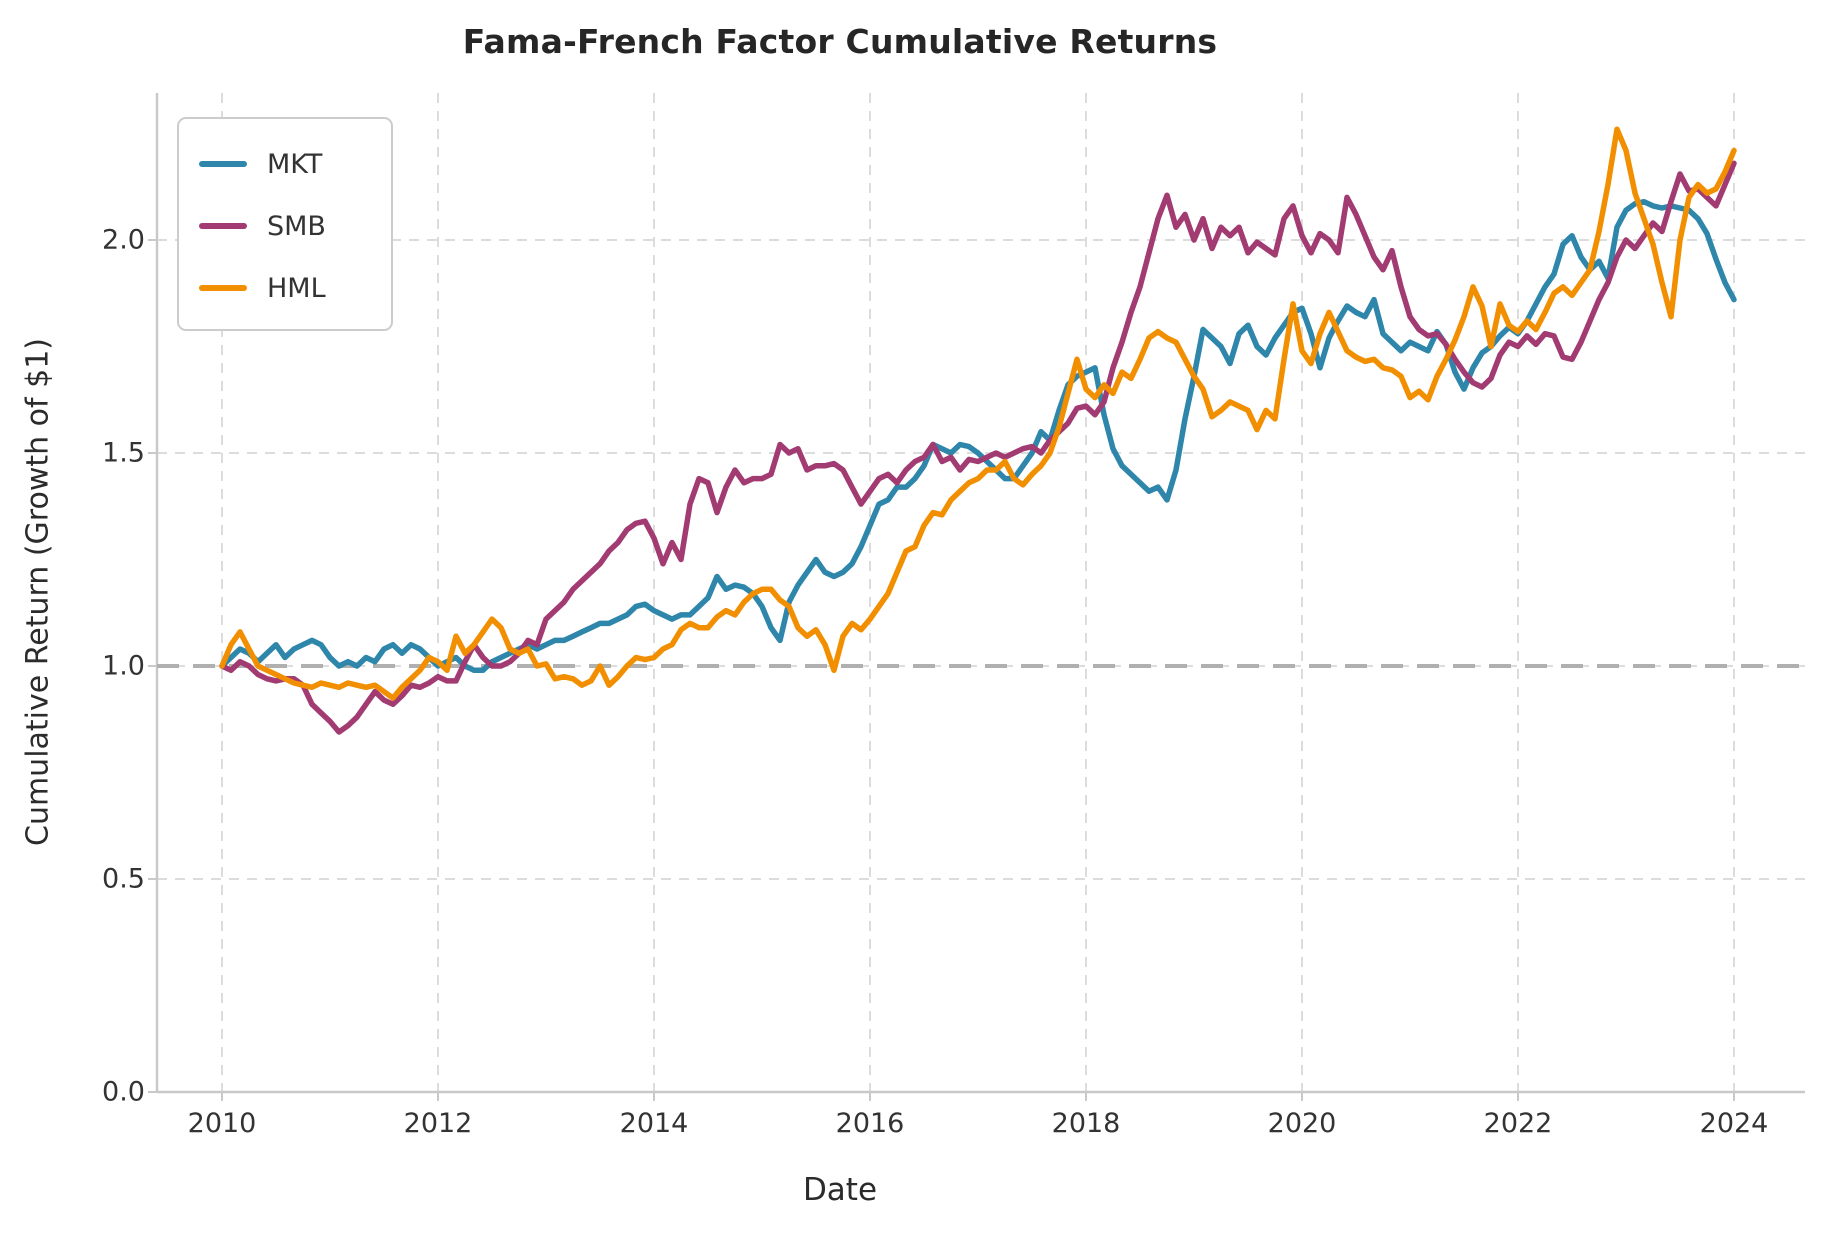  Describe the element at coordinates (123, 879) in the screenshot. I see `y-tick-label: 0.5` at that location.